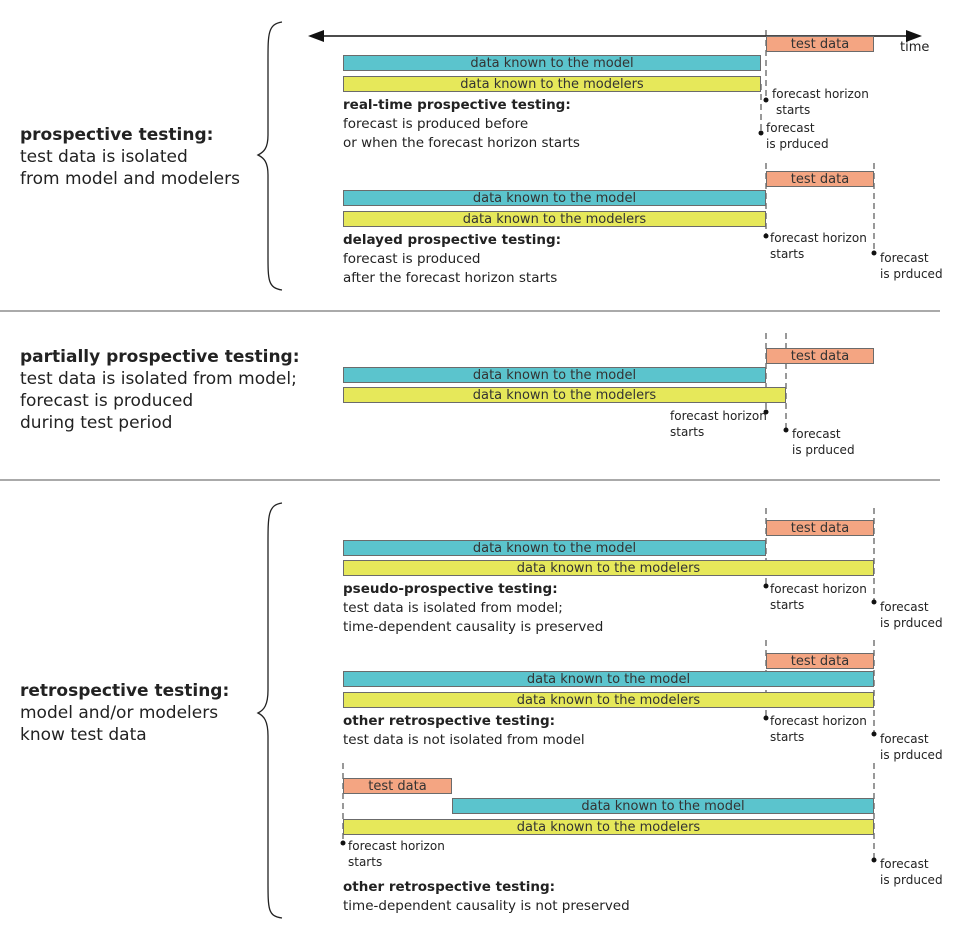 The image size is (969, 937). Describe the element at coordinates (107, 401) in the screenshot. I see `section-partial-line: forecast is produced` at that location.